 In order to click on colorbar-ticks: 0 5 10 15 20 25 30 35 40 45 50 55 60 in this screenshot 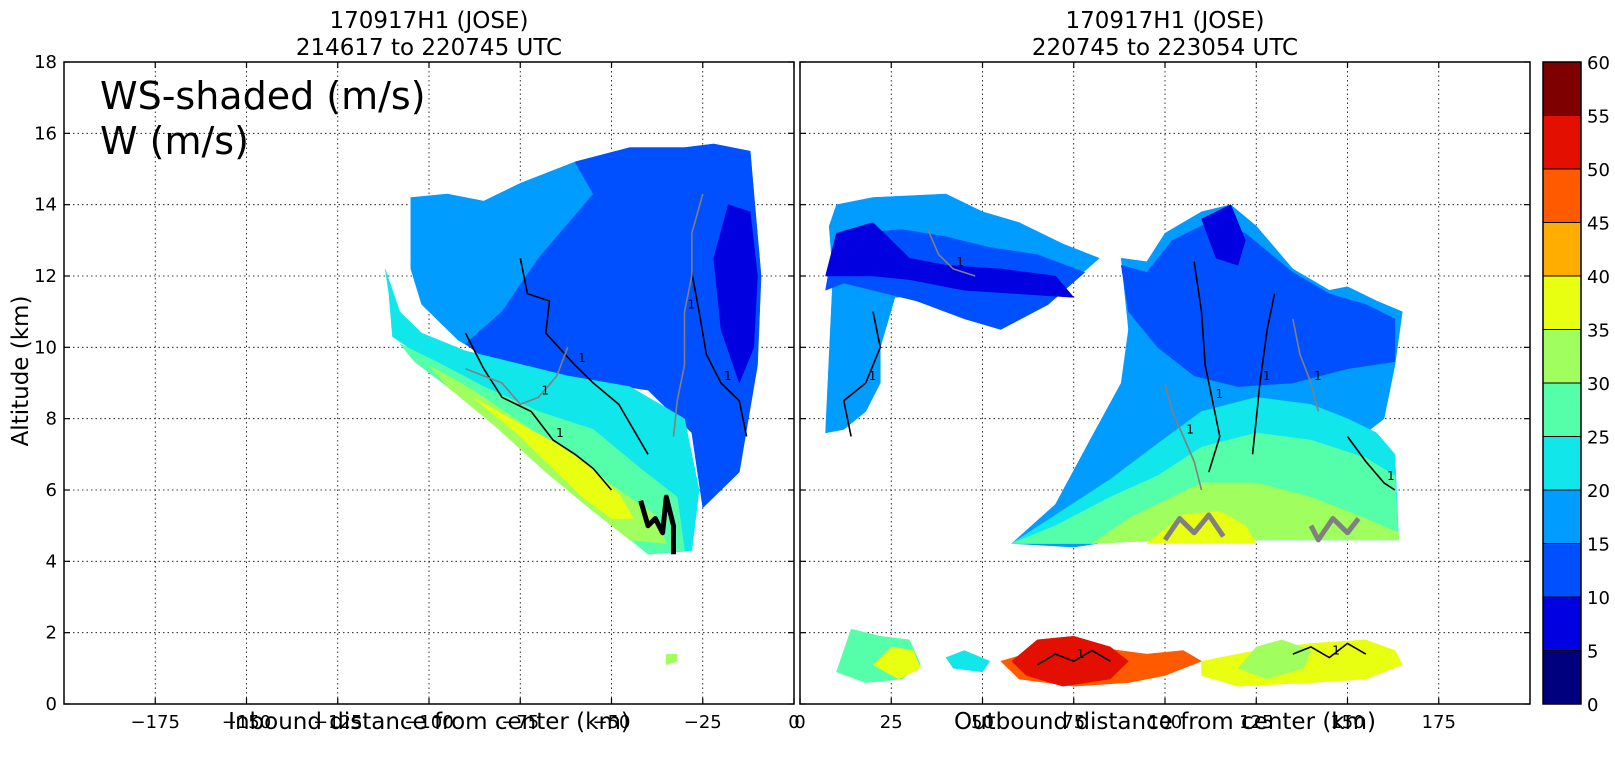, I will do `click(1576, 384)`.